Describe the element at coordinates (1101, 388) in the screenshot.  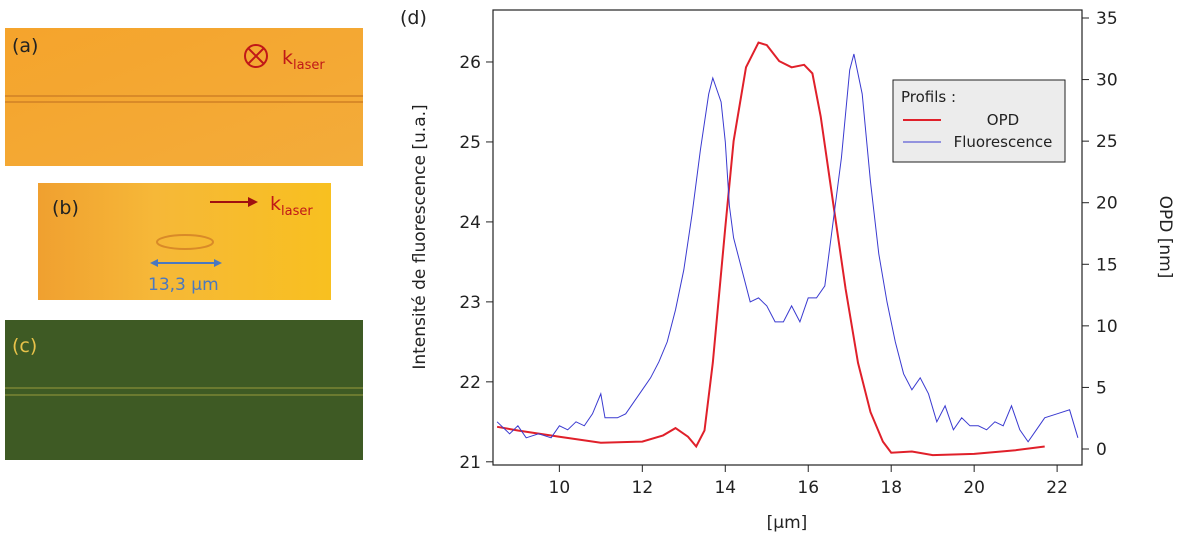
I see `y2-tick-label: 5` at that location.